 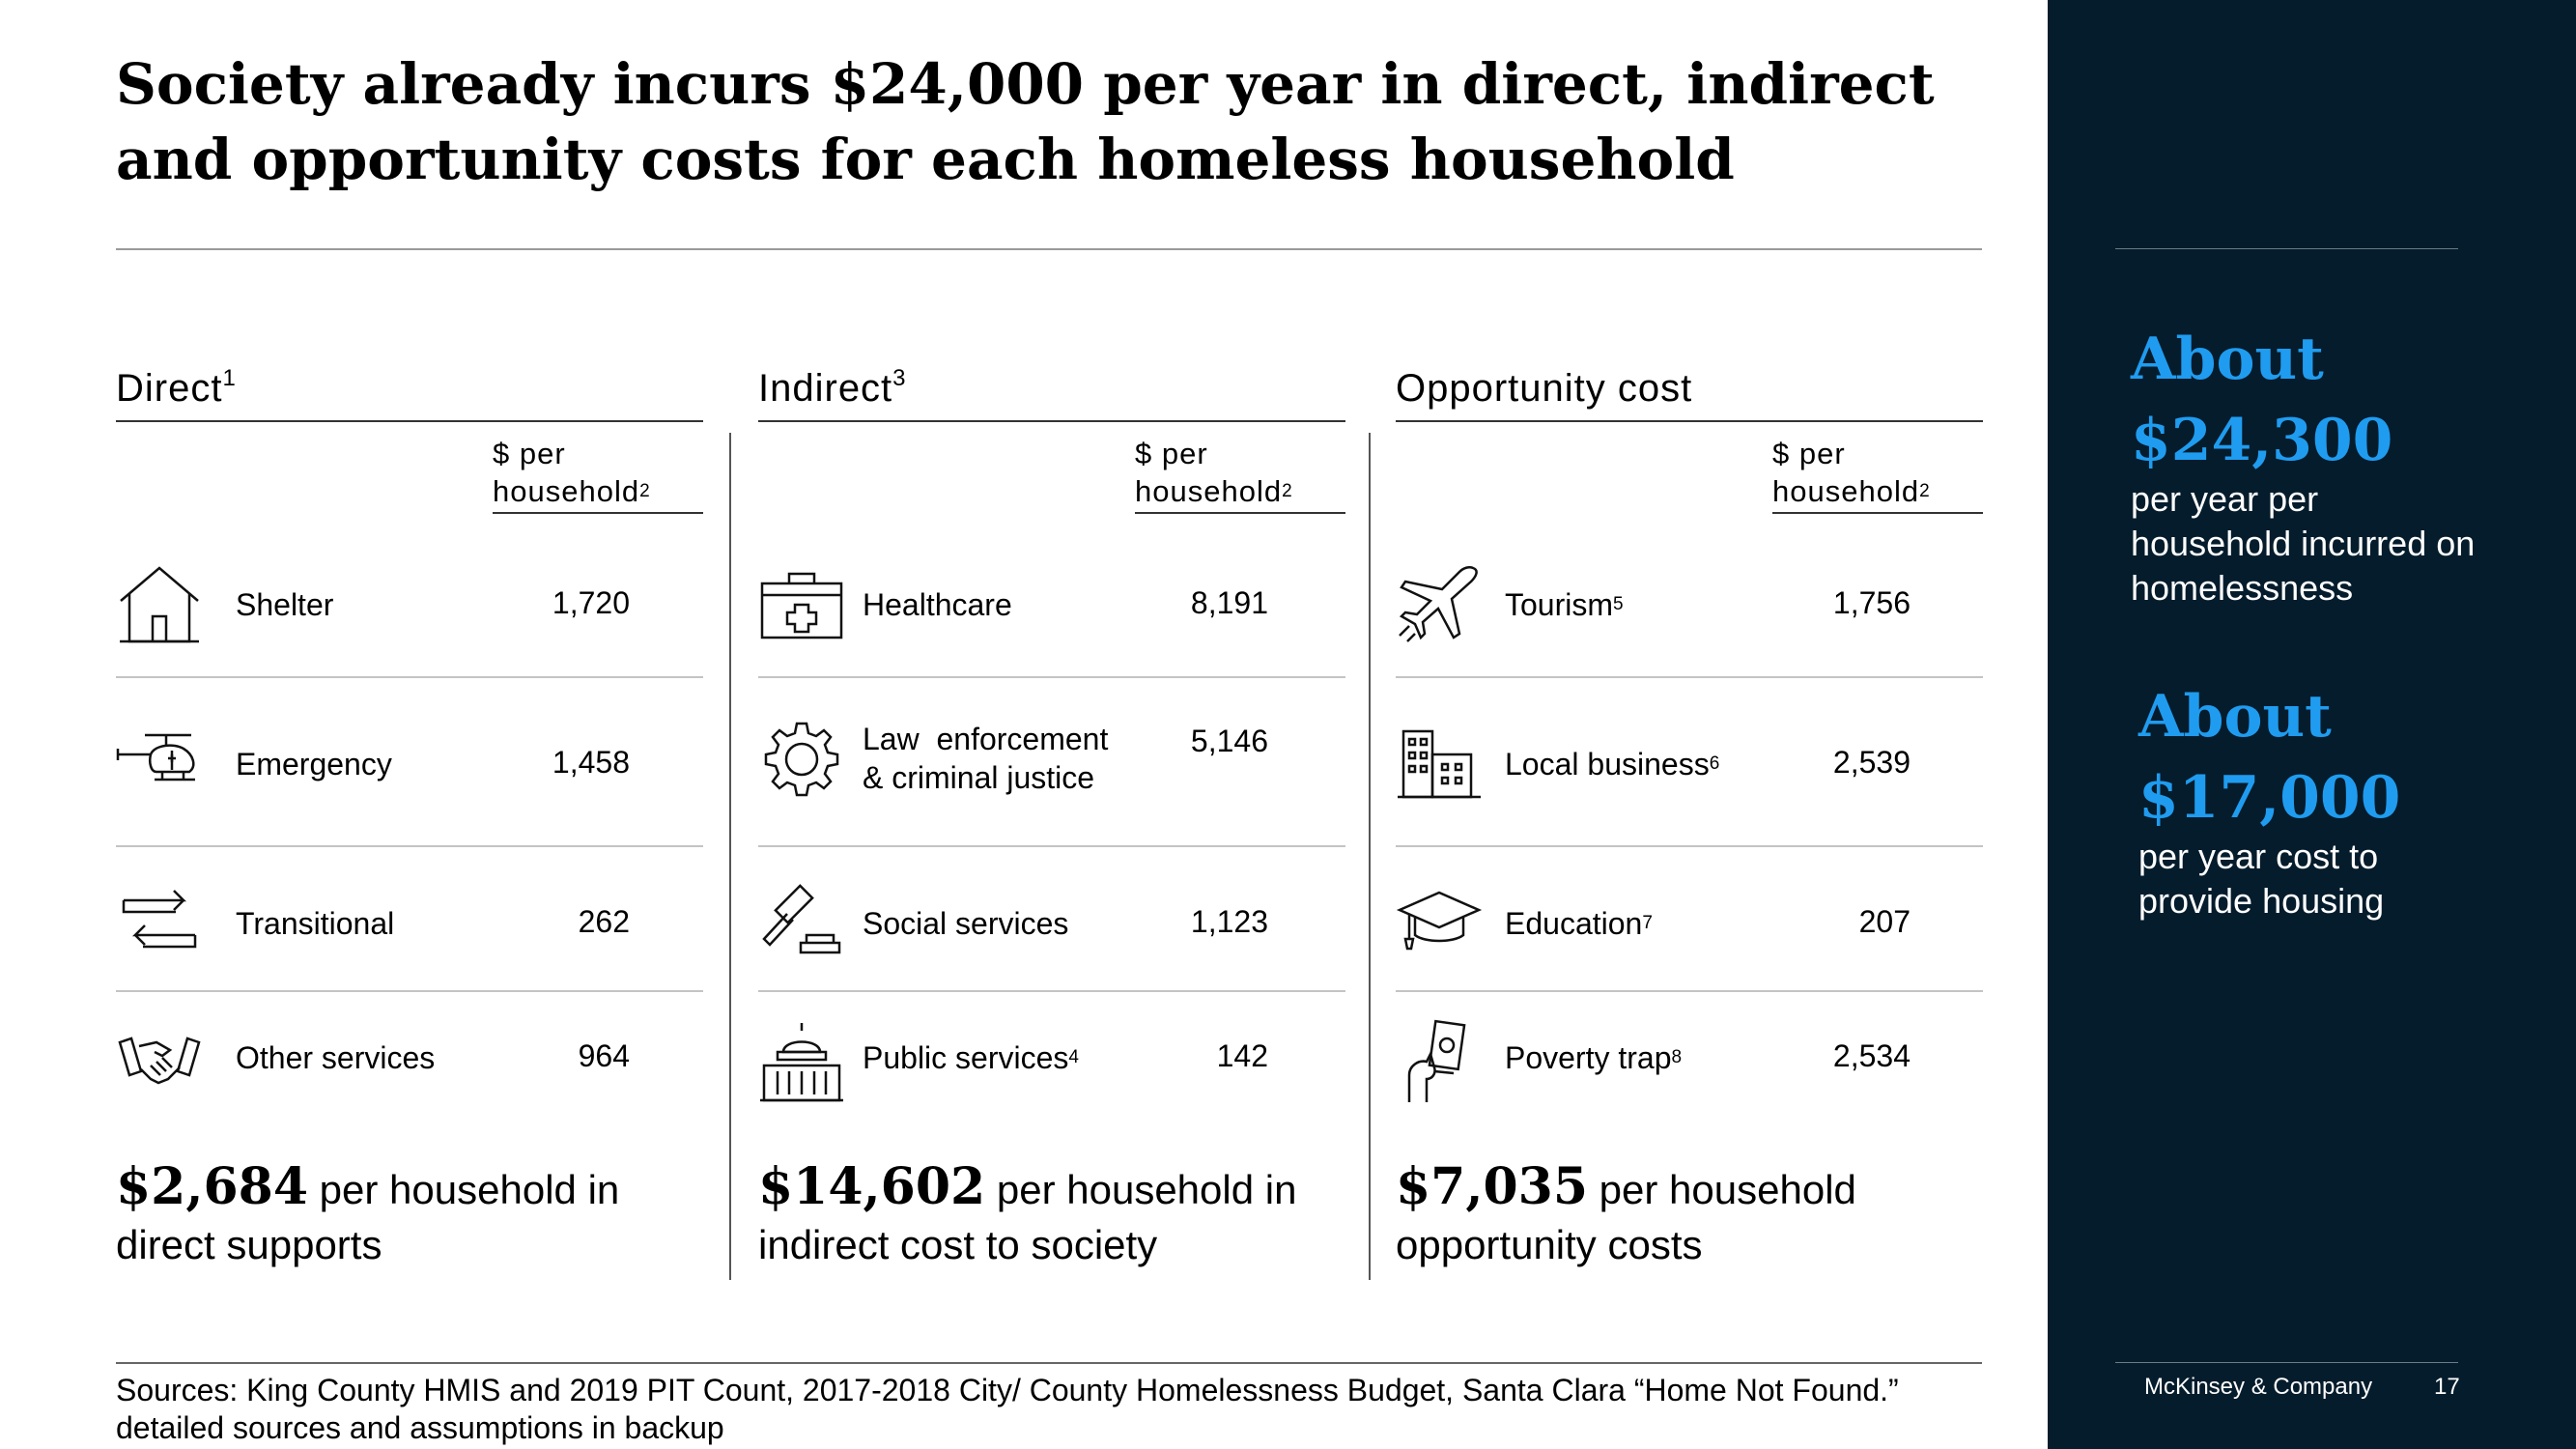 What do you see at coordinates (801, 603) in the screenshot?
I see `medical-kit-icon` at bounding box center [801, 603].